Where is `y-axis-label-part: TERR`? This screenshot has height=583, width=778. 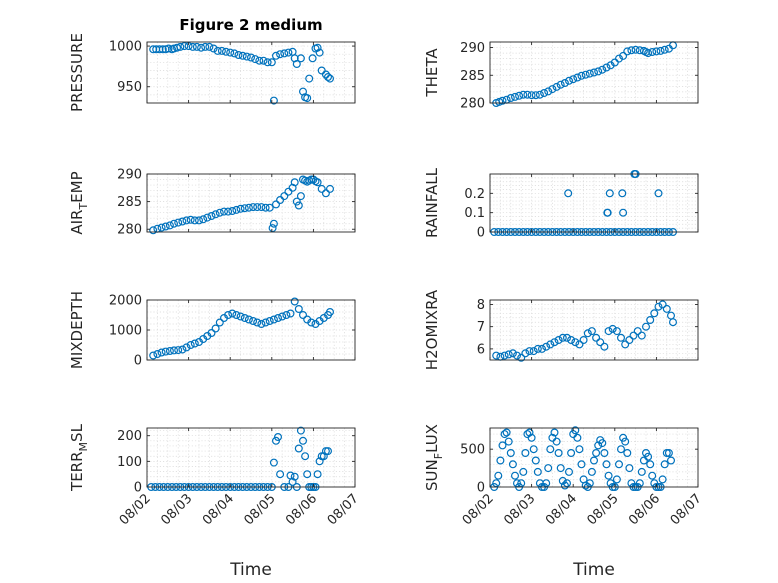 y-axis-label-part: TERR is located at coordinates (77, 471).